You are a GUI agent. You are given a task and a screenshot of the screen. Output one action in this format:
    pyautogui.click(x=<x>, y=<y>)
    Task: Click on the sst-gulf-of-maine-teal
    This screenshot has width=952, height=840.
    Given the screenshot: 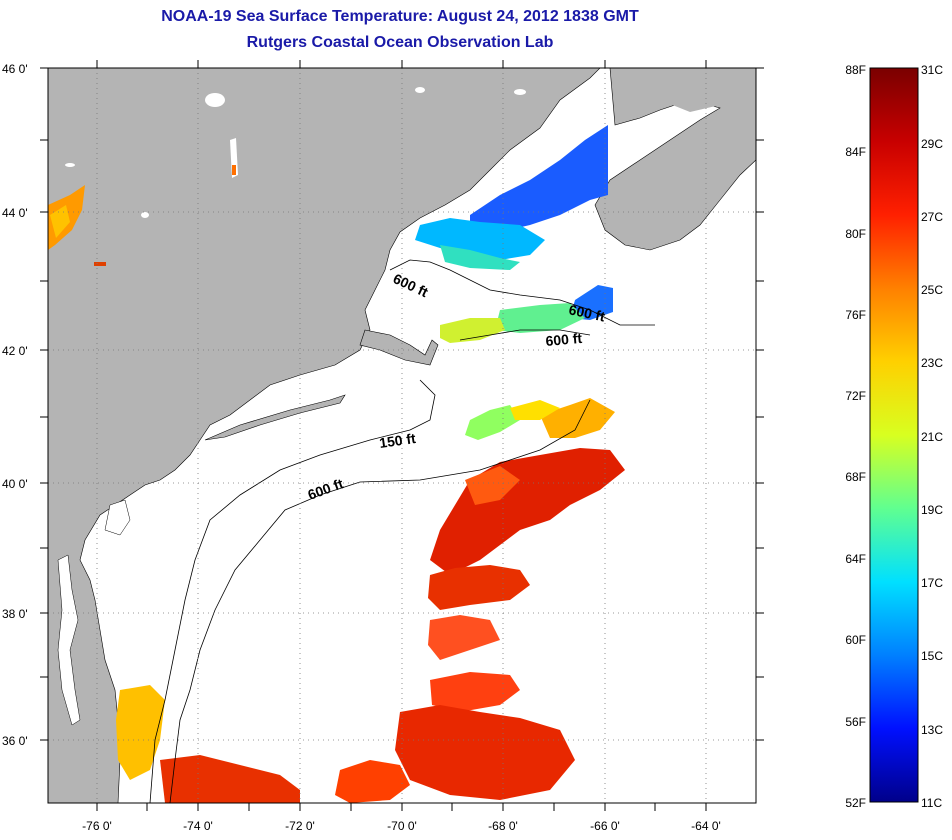 What is the action you would take?
    pyautogui.click(x=480, y=257)
    